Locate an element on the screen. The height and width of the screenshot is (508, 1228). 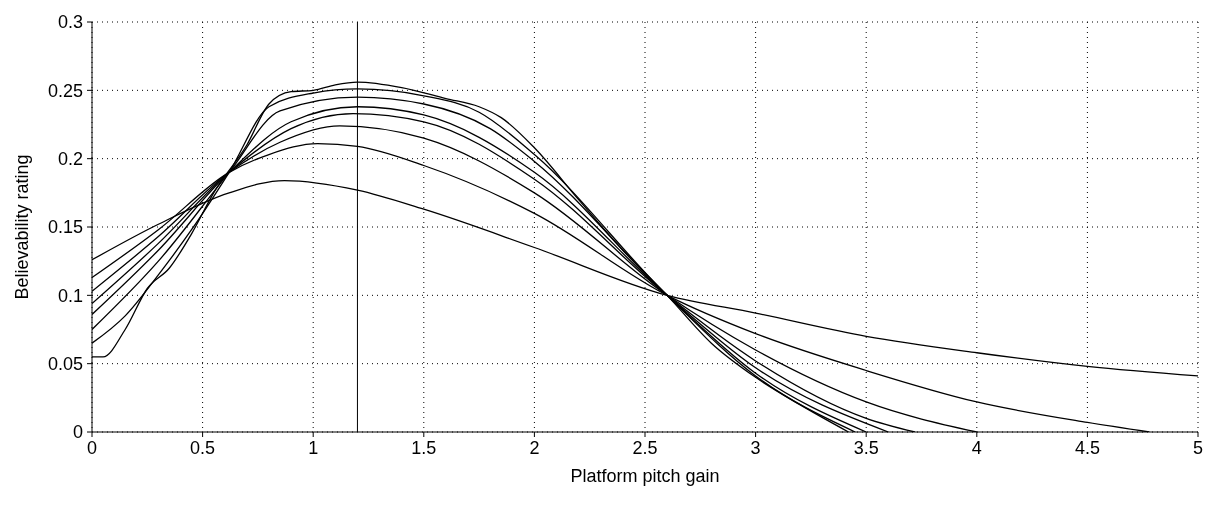
x-tick-label: 1 is located at coordinates (313, 447).